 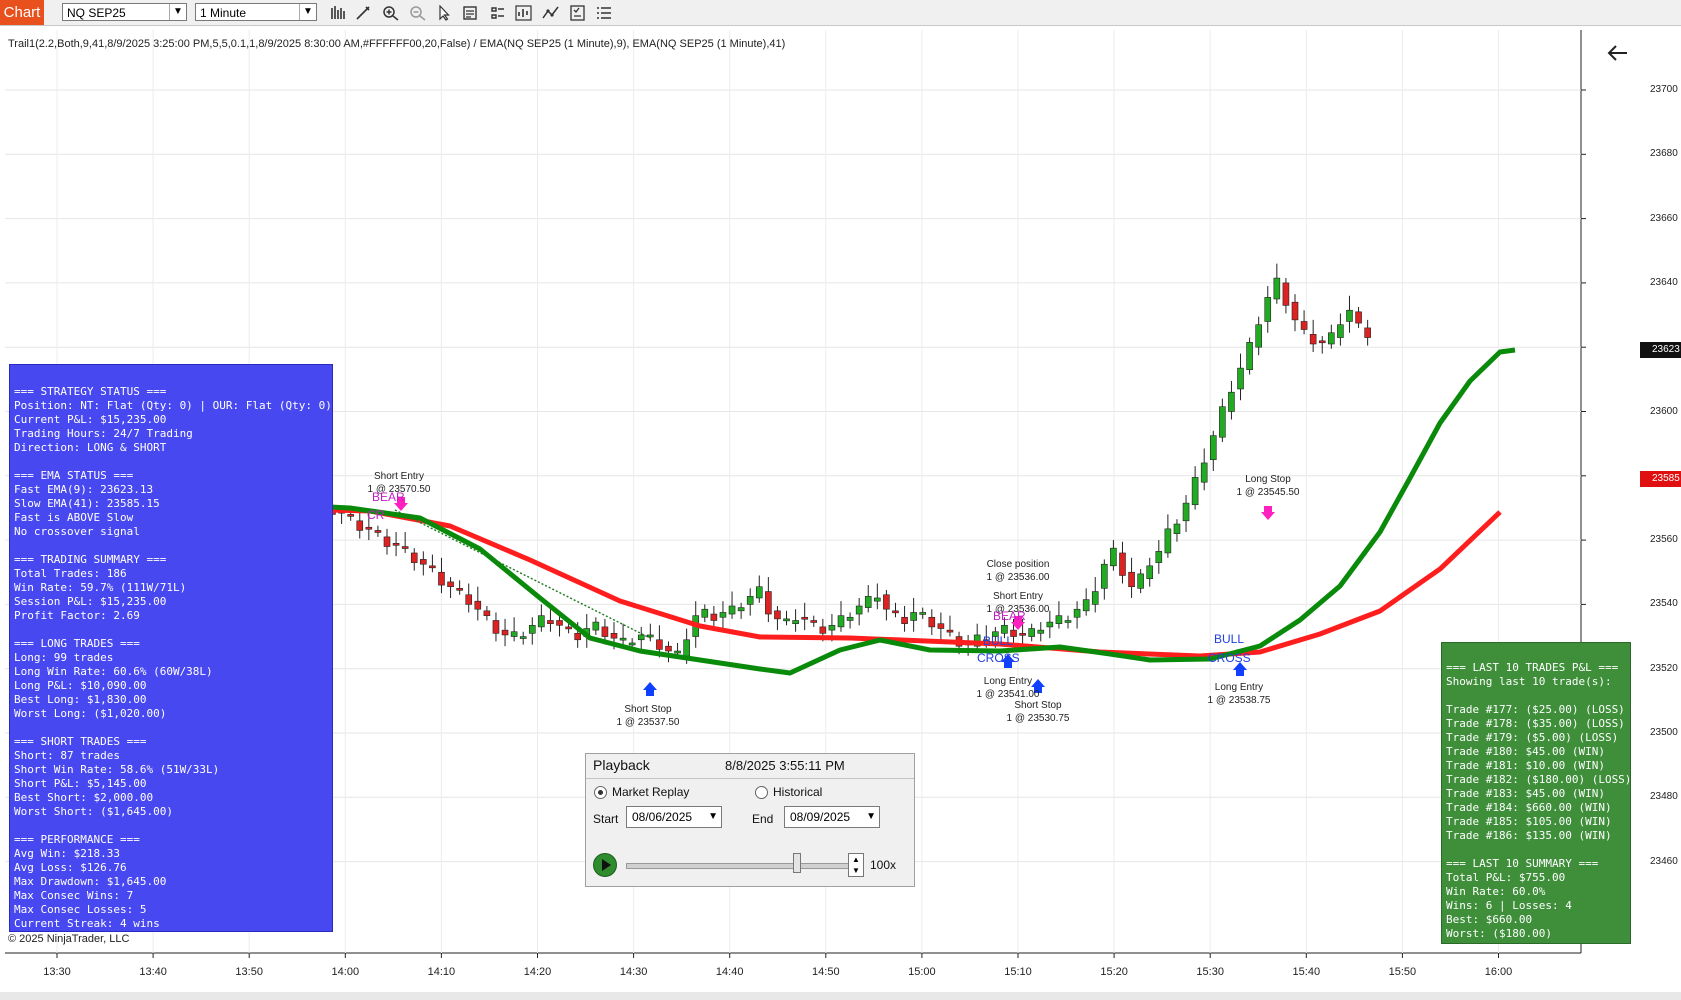 I want to click on status-line, so click(x=171, y=826).